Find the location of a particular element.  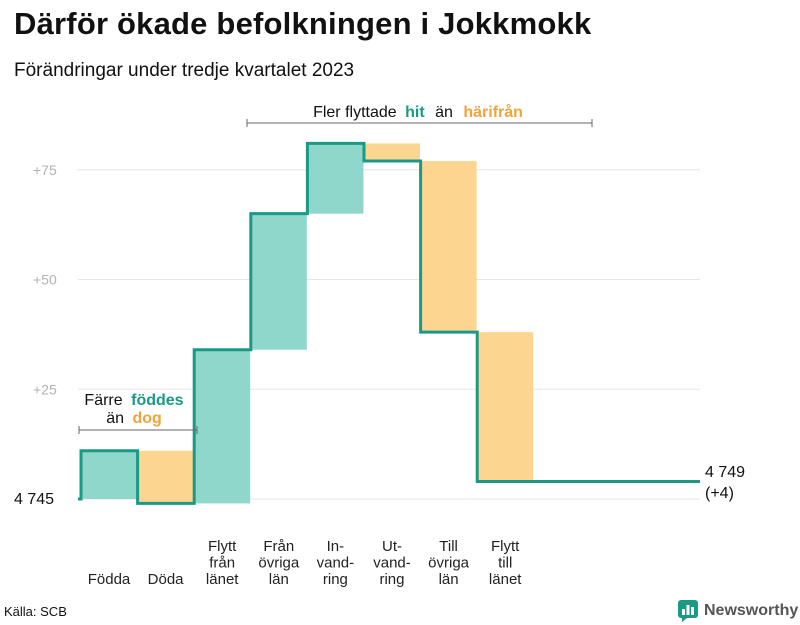

deaths-annotation-text: än is located at coordinates (115, 418).